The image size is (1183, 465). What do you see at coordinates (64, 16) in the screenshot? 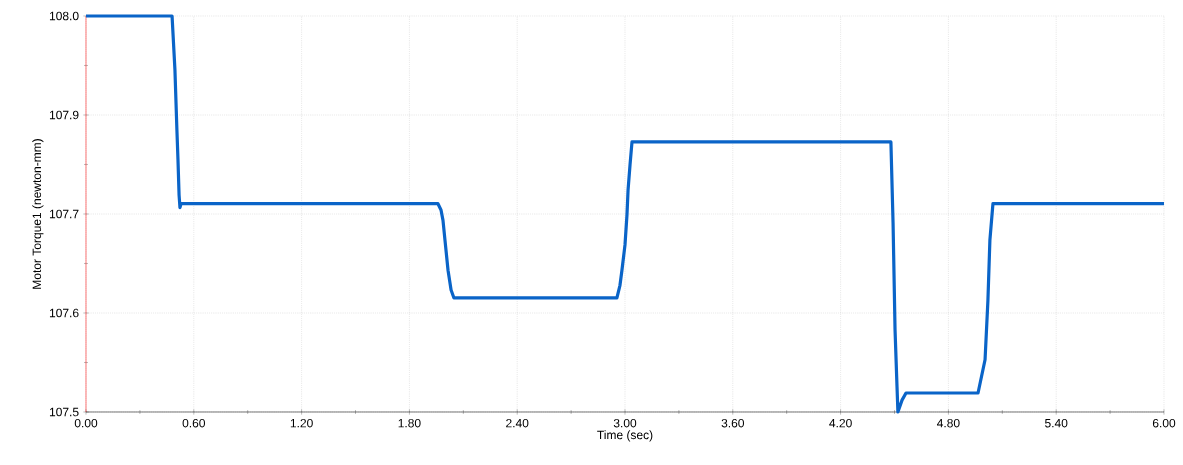
I see `y-tick-label: 108.0` at bounding box center [64, 16].